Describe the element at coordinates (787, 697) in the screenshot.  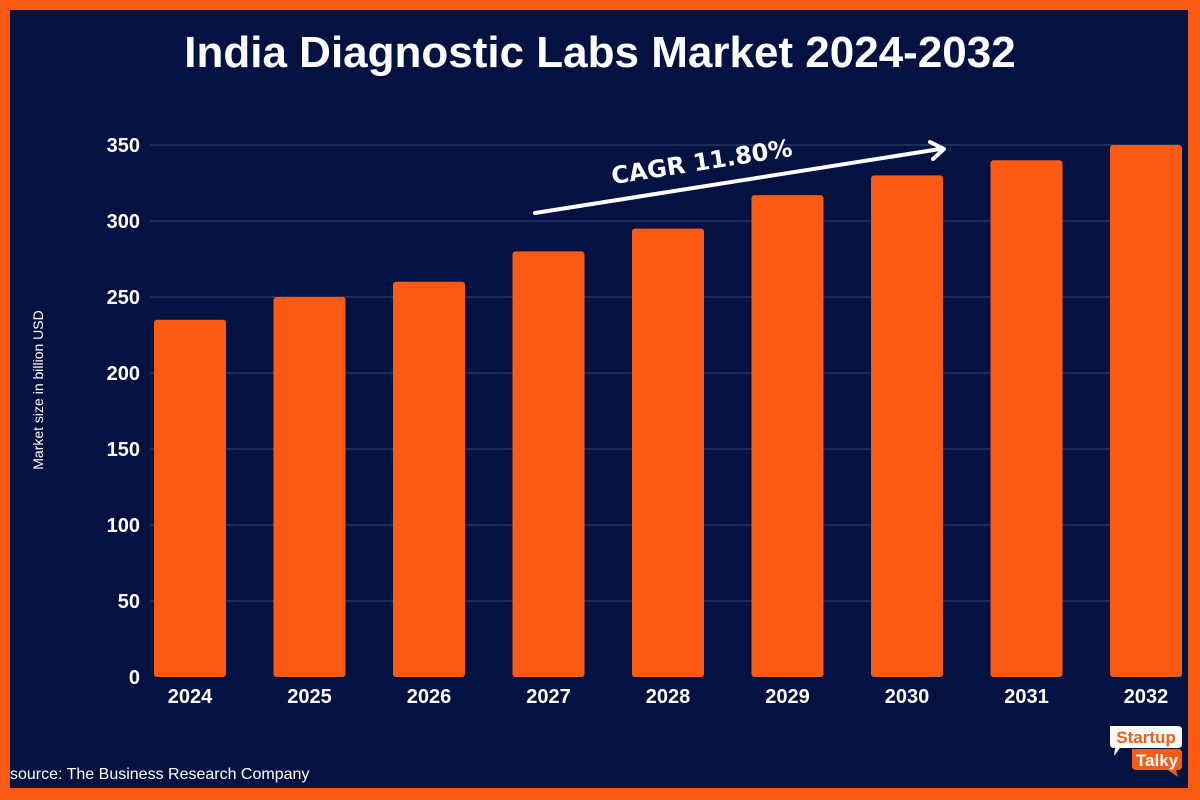
I see `x-tick-label: 2029` at that location.